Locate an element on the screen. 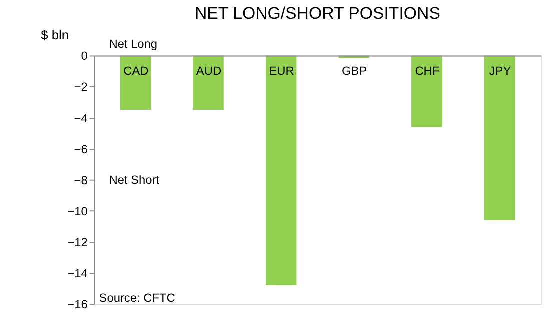 This screenshot has height=323, width=556. y-tick-label: −2 is located at coordinates (81, 87).